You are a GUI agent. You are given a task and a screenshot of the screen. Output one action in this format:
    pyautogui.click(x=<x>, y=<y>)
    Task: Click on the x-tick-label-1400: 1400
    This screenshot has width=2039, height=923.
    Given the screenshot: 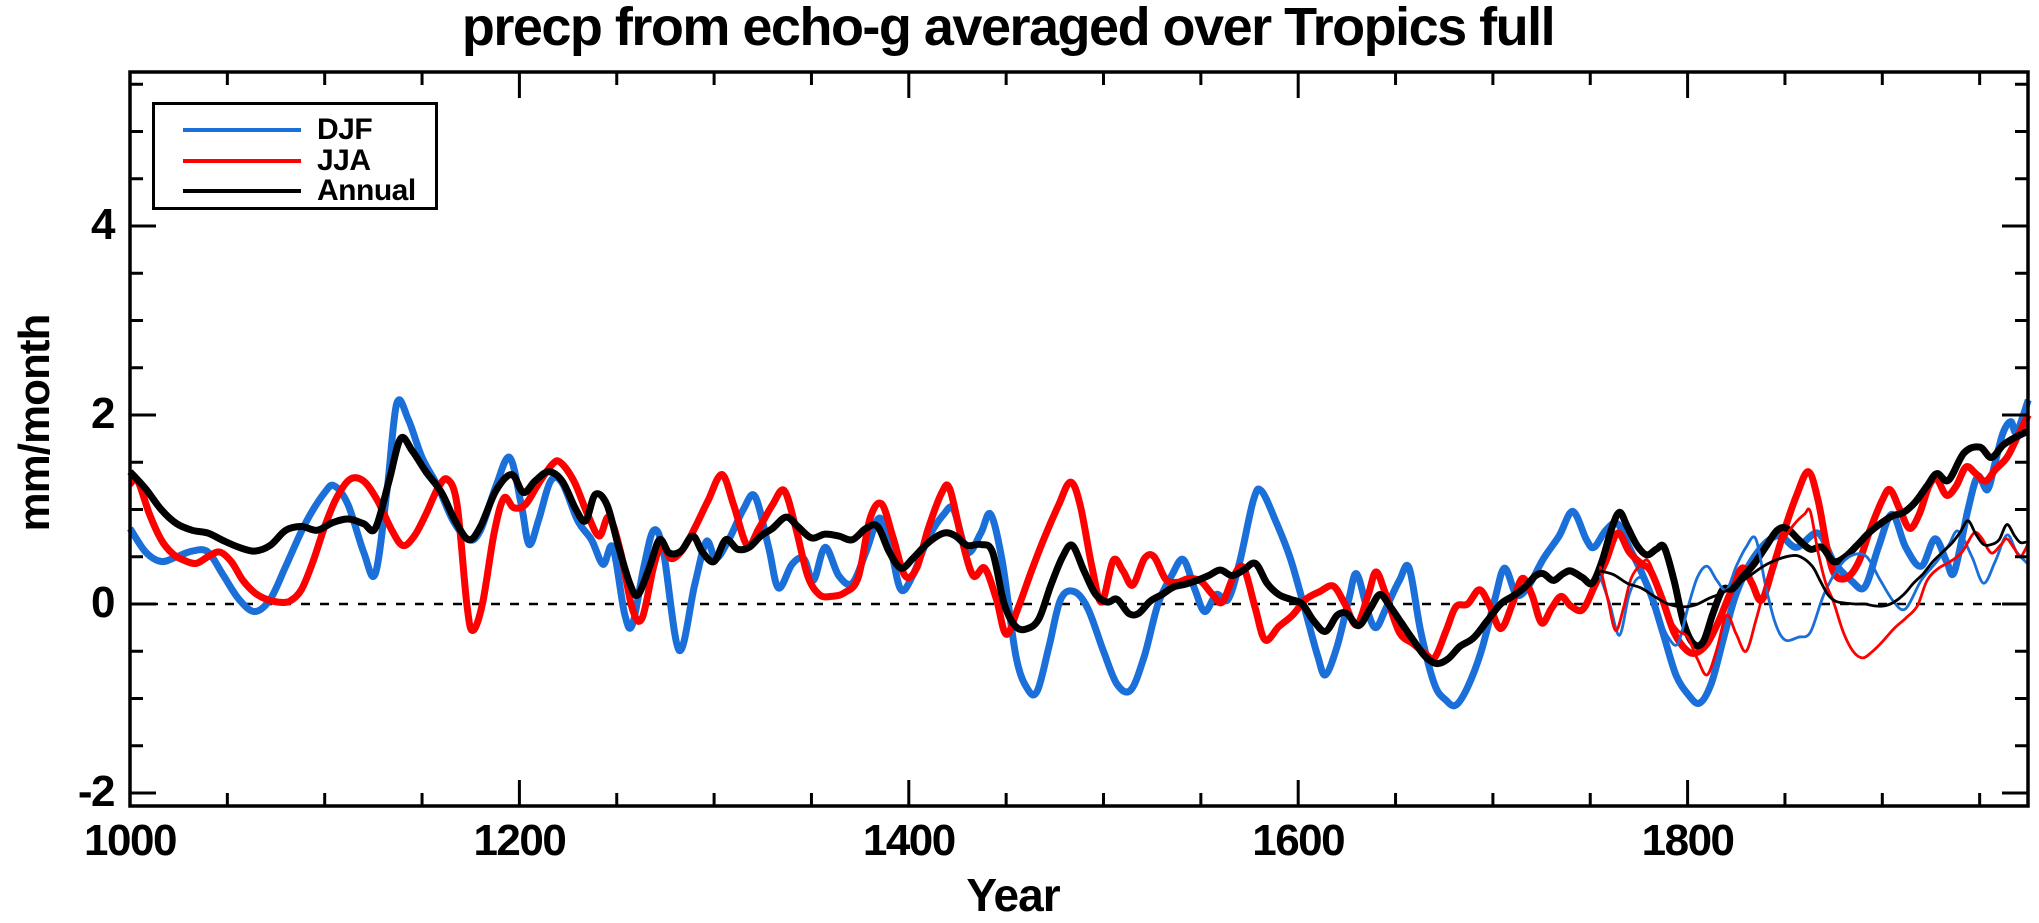 What is the action you would take?
    pyautogui.click(x=909, y=840)
    